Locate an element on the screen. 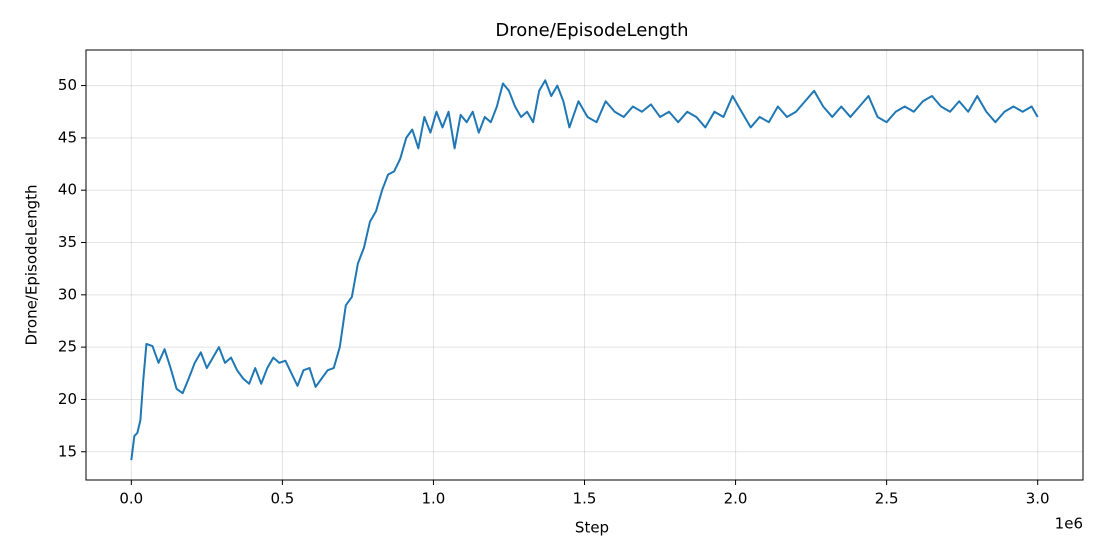  chart-title: Drone/EpisodeLength is located at coordinates (591, 30).